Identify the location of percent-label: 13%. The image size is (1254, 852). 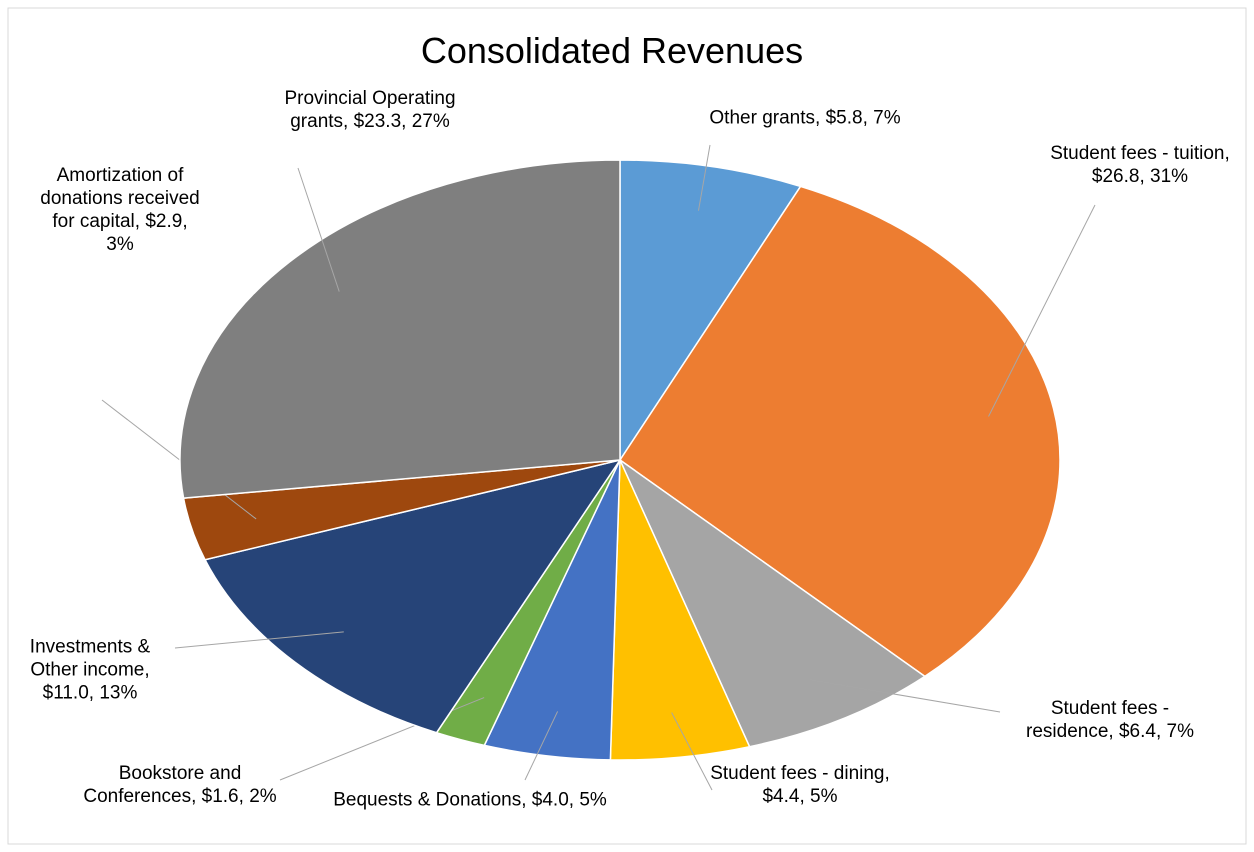
(118, 693).